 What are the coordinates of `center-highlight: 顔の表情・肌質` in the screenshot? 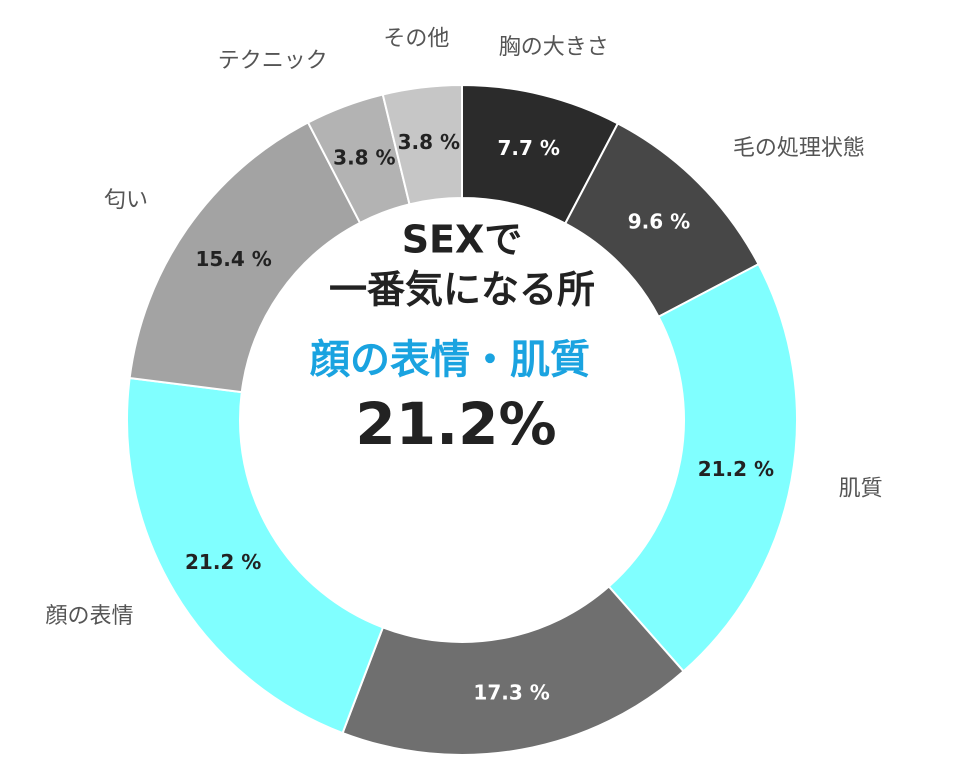 It's located at (450, 360).